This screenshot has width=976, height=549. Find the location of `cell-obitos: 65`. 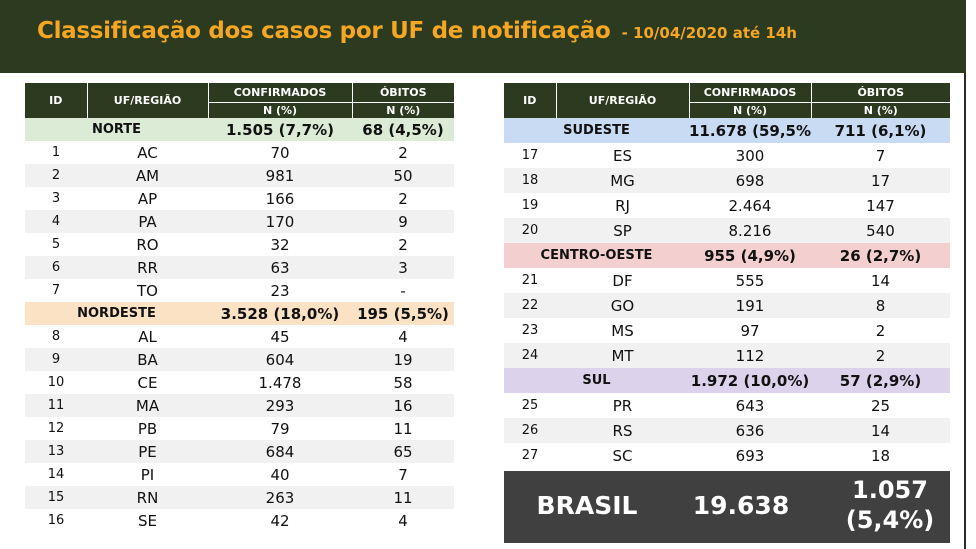

cell-obitos: 65 is located at coordinates (403, 451).